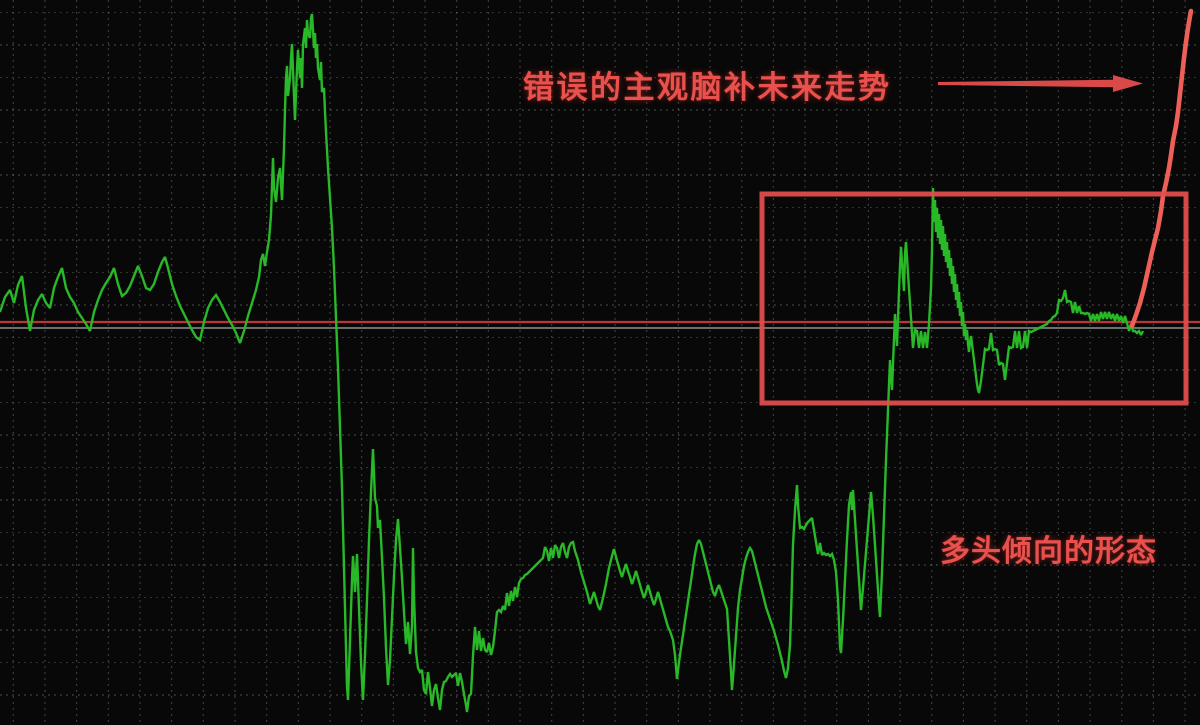 The image size is (1200, 725). Describe the element at coordinates (1161, 168) in the screenshot. I see `imagined-future-line` at that location.